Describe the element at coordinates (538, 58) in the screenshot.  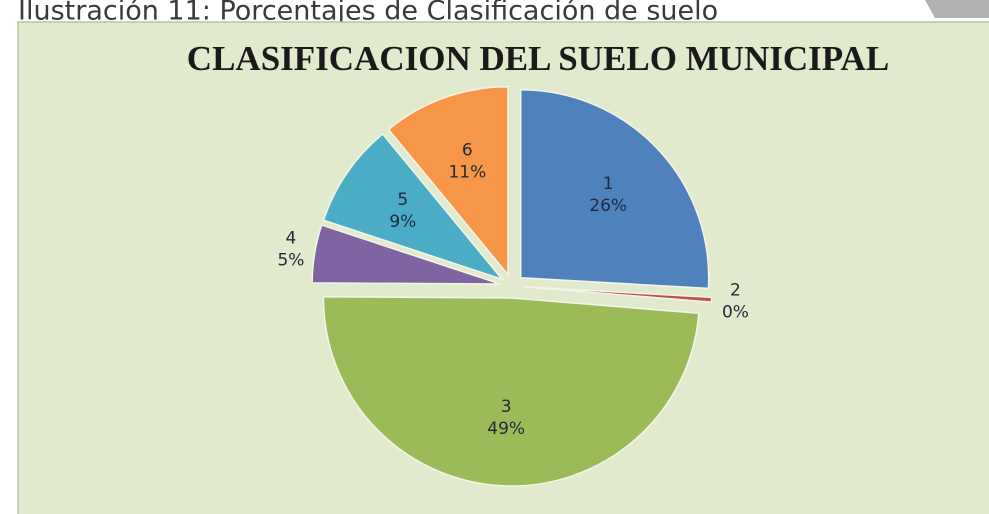
I see `chart-title: CLASIFICACION DEL SUELO MUNICIPAL` at that location.